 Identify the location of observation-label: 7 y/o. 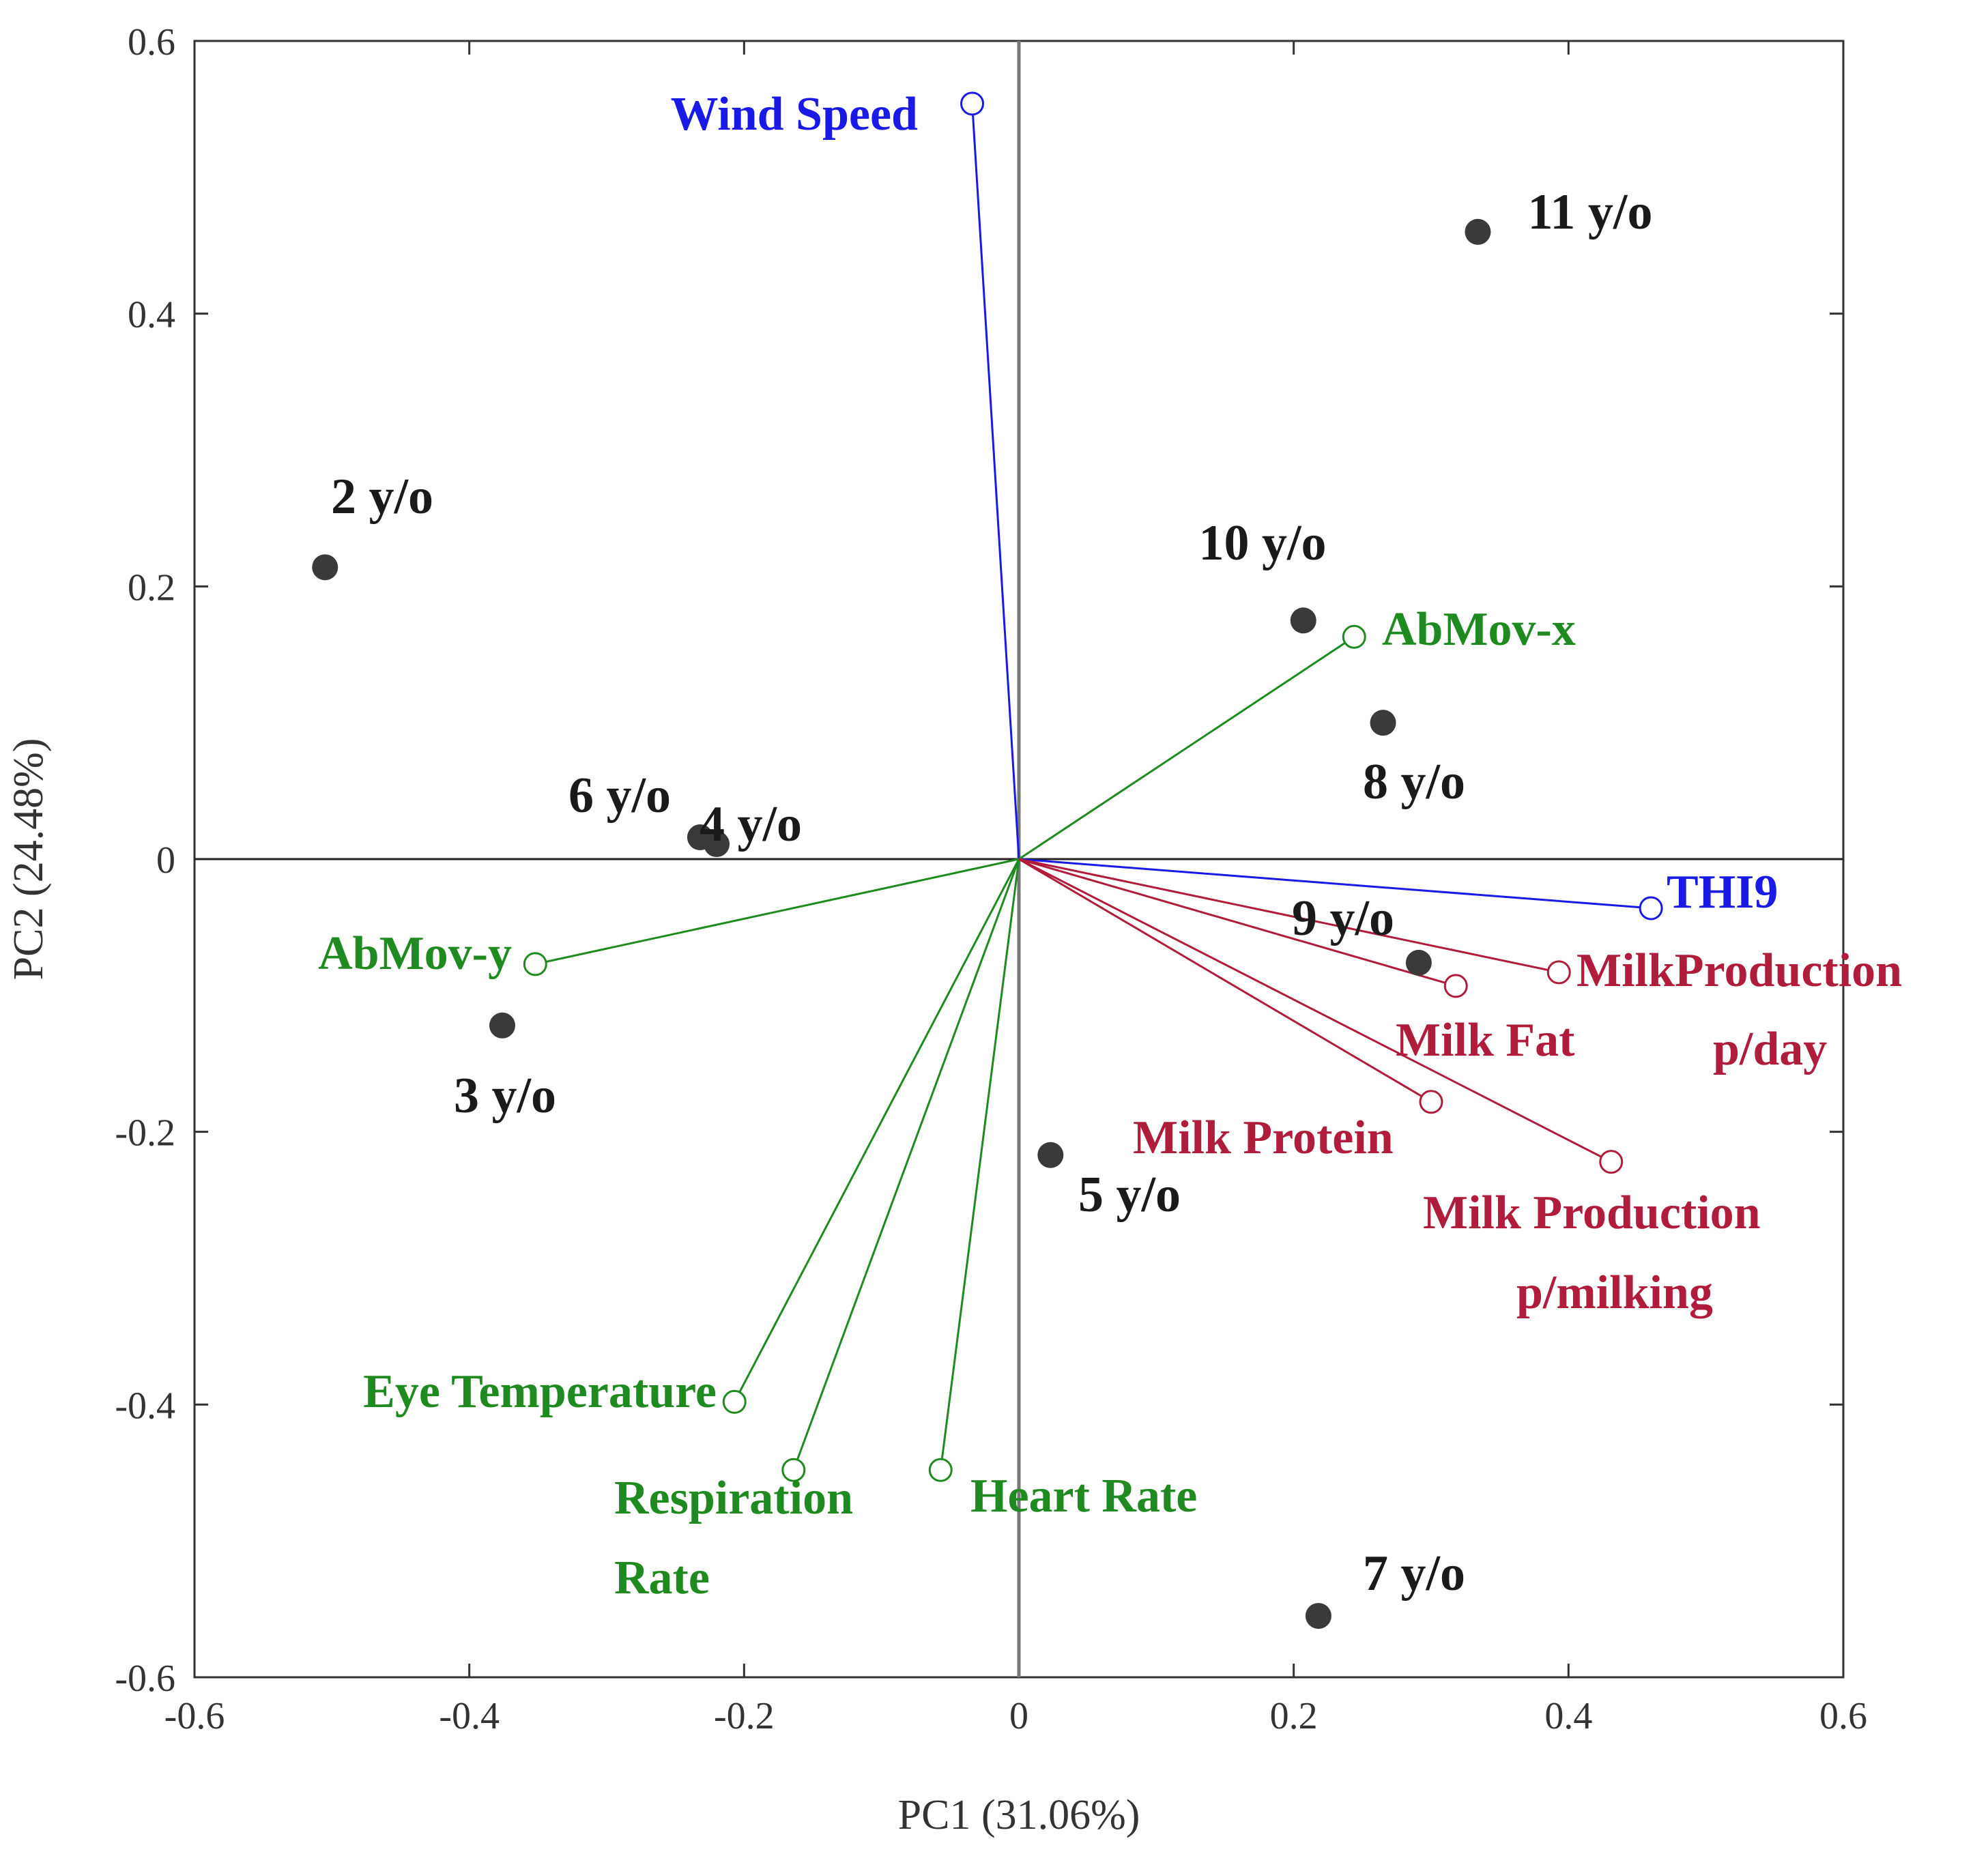
(1414, 1574).